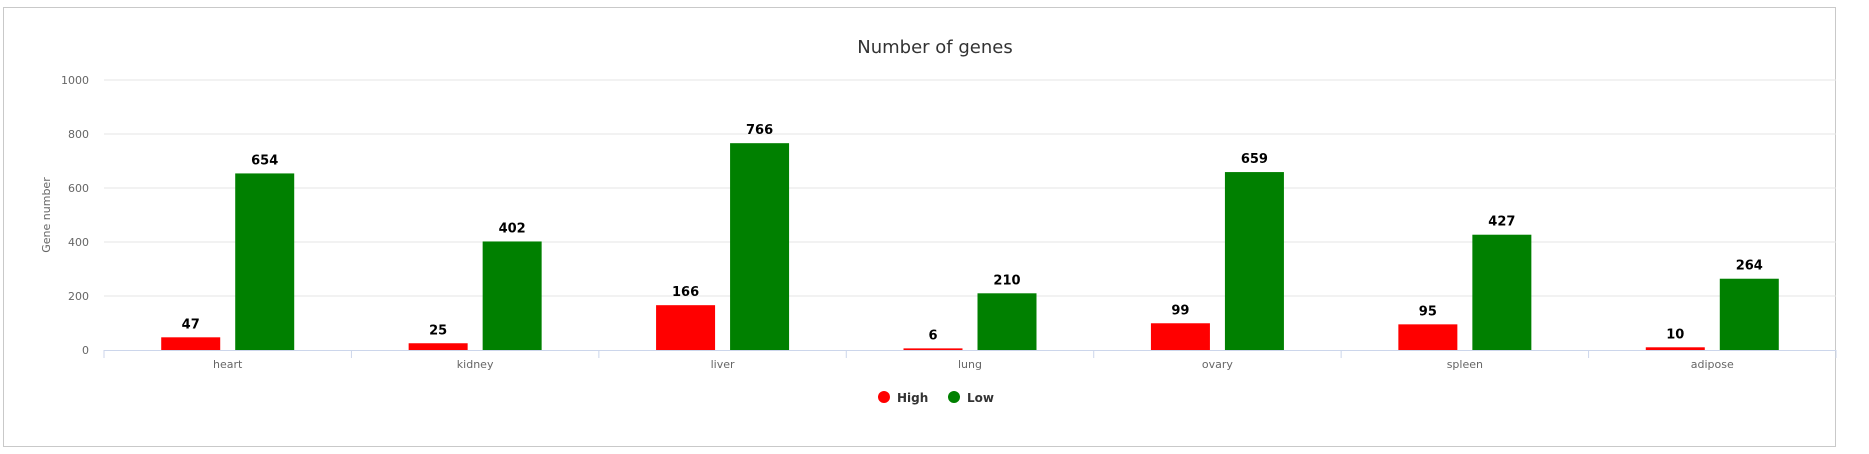 This screenshot has height=454, width=1869. Describe the element at coordinates (85, 350) in the screenshot. I see `y-tick-label: 0` at that location.